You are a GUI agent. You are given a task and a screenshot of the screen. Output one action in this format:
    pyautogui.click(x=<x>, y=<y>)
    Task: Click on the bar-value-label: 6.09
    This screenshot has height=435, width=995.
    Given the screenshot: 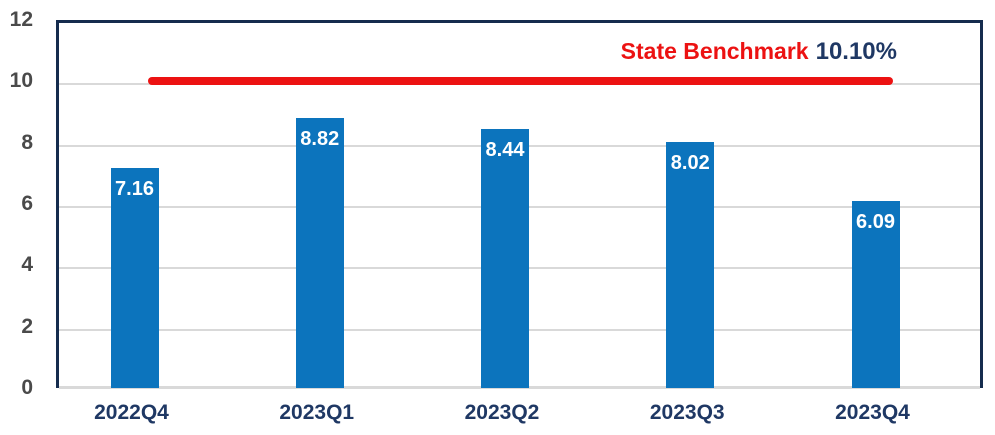 What is the action you would take?
    pyautogui.click(x=875, y=222)
    